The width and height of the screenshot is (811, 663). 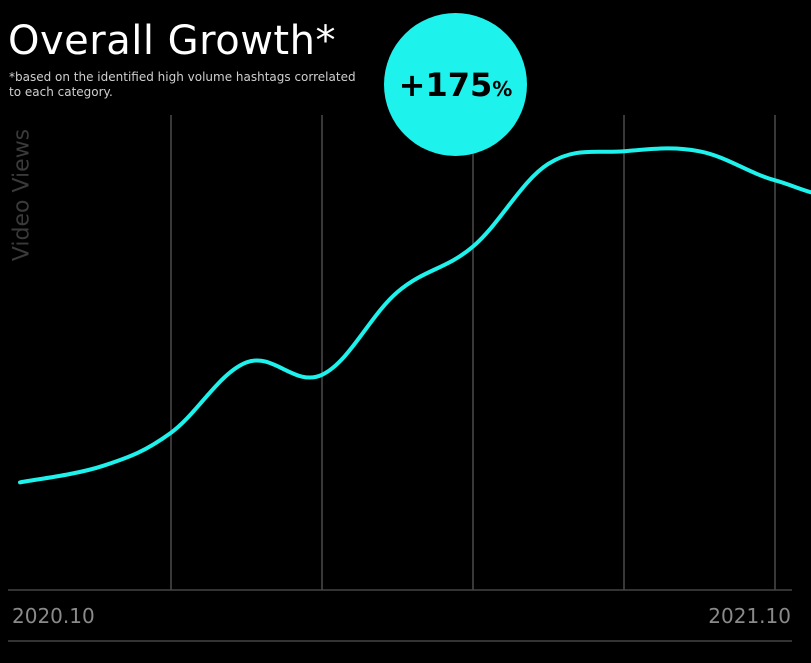 What do you see at coordinates (502, 88) in the screenshot?
I see `growth-unit: %` at bounding box center [502, 88].